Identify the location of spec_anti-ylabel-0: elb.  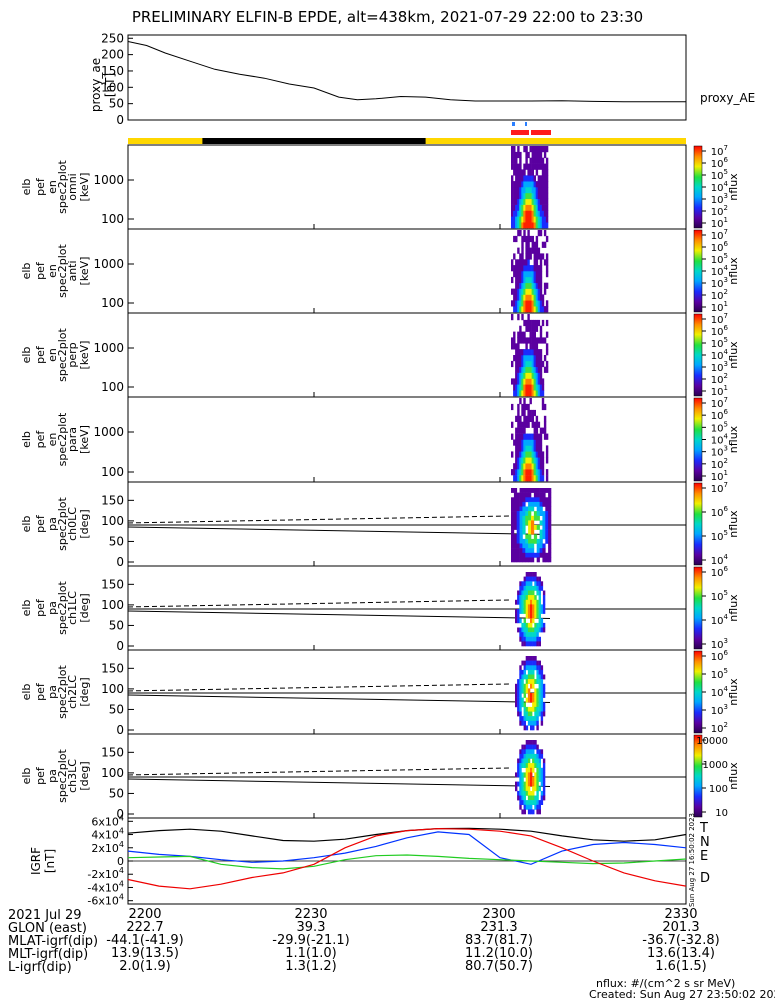
(26, 271).